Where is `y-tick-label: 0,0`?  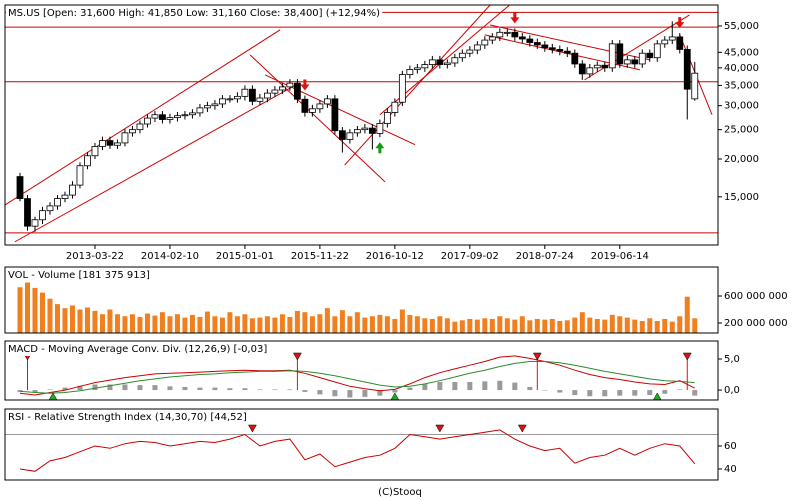 y-tick-label: 0,0 is located at coordinates (732, 390).